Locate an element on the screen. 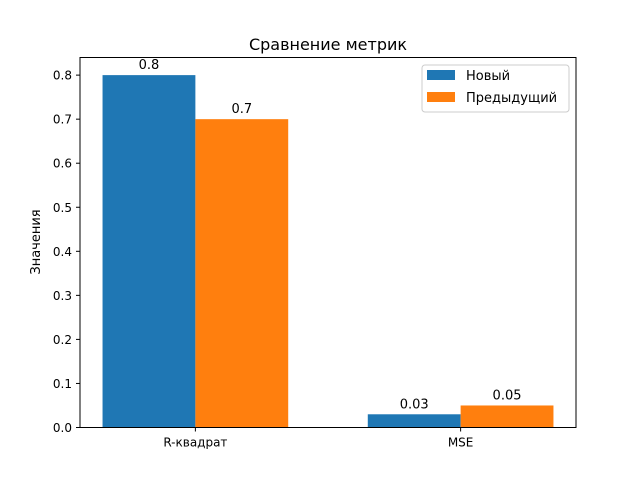 This screenshot has width=640, height=480. bar-value-label: 0.8 is located at coordinates (149, 65).